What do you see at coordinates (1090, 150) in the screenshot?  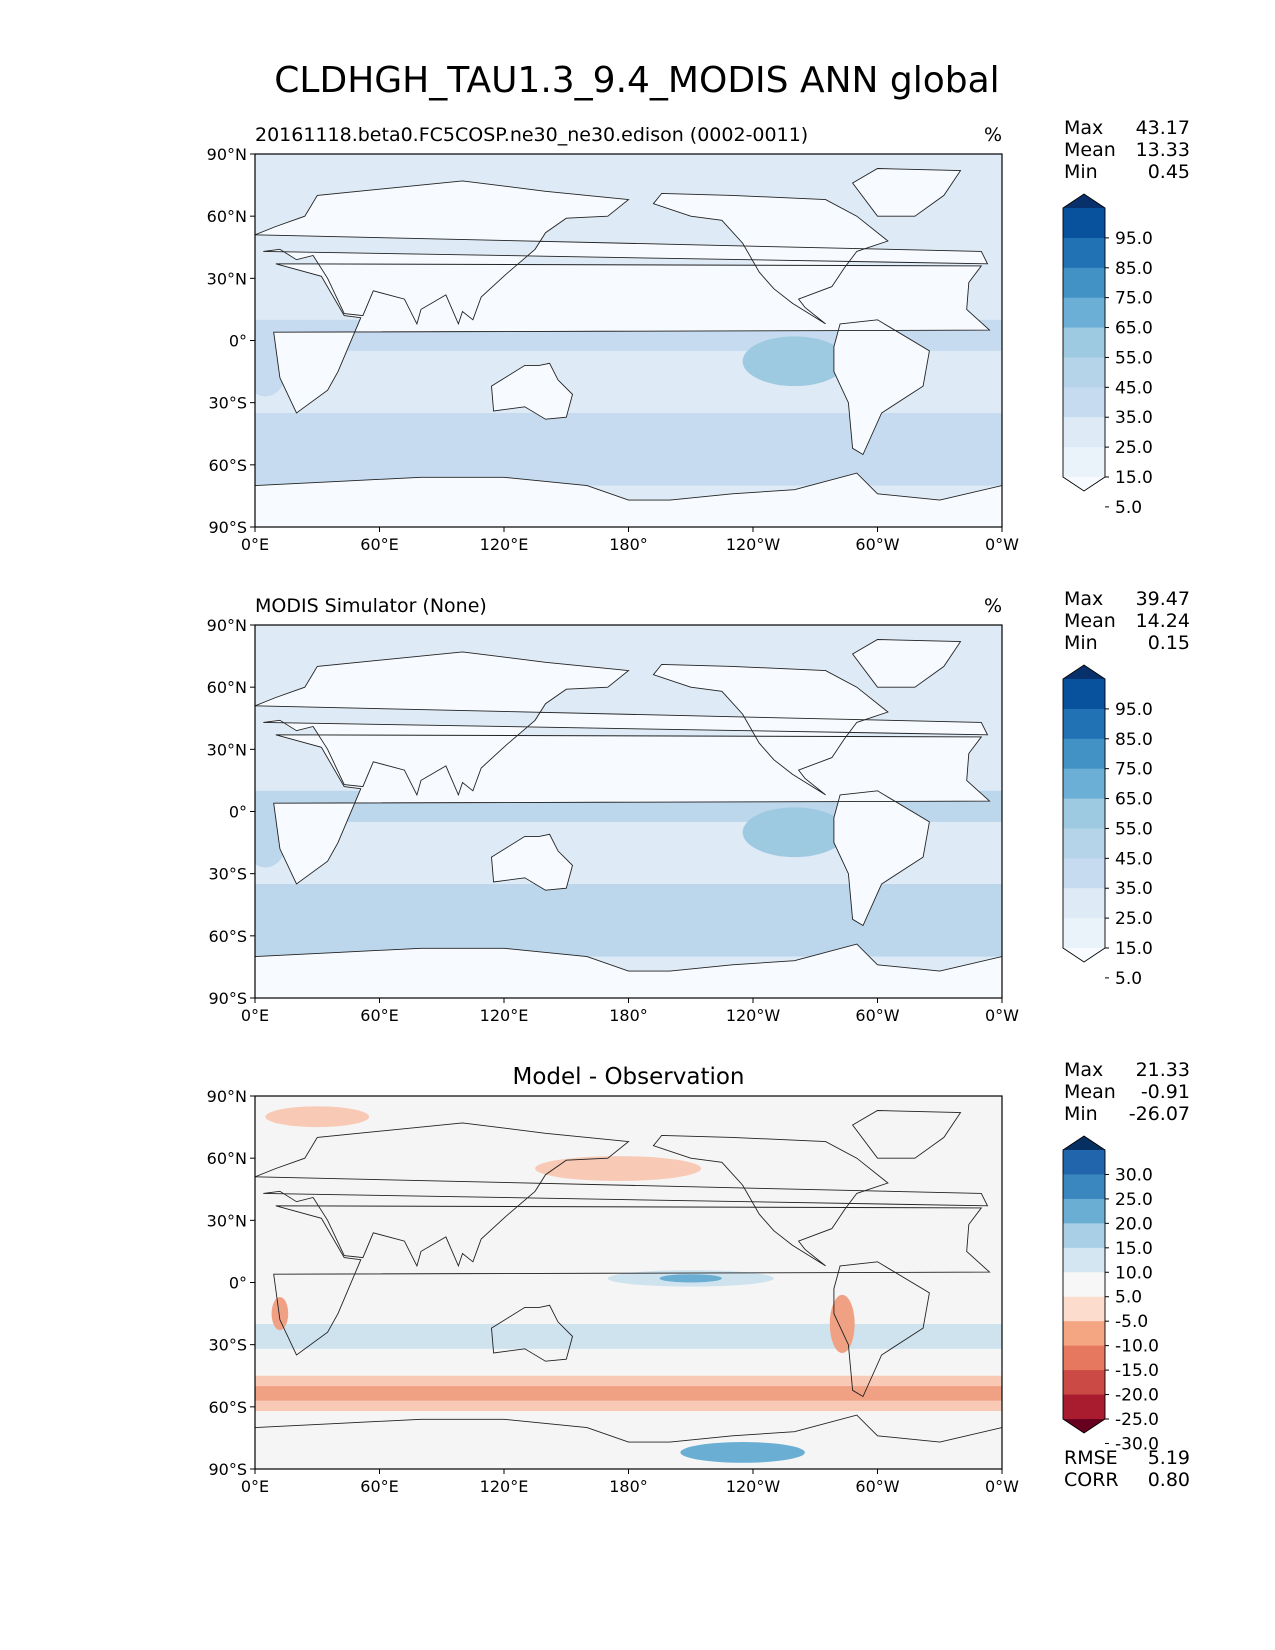 I see `stat-label: Mean` at bounding box center [1090, 150].